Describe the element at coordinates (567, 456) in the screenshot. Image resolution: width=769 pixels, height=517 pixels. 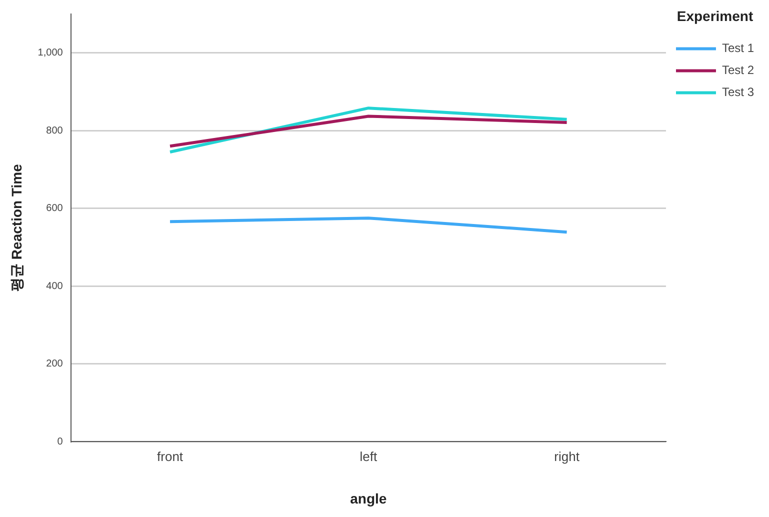
I see `x-tick-label: right` at that location.